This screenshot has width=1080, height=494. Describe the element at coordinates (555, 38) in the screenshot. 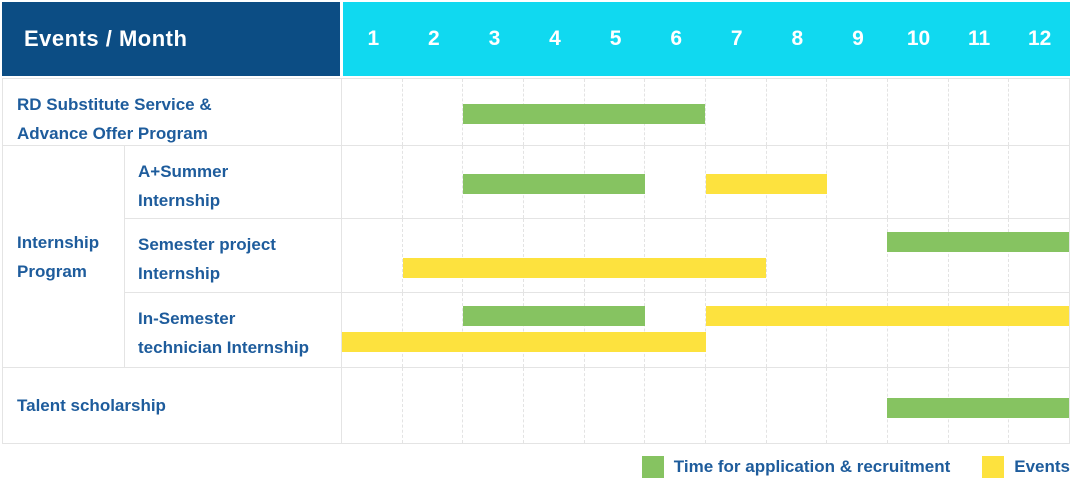

I see `month-header-cell: 4` at that location.